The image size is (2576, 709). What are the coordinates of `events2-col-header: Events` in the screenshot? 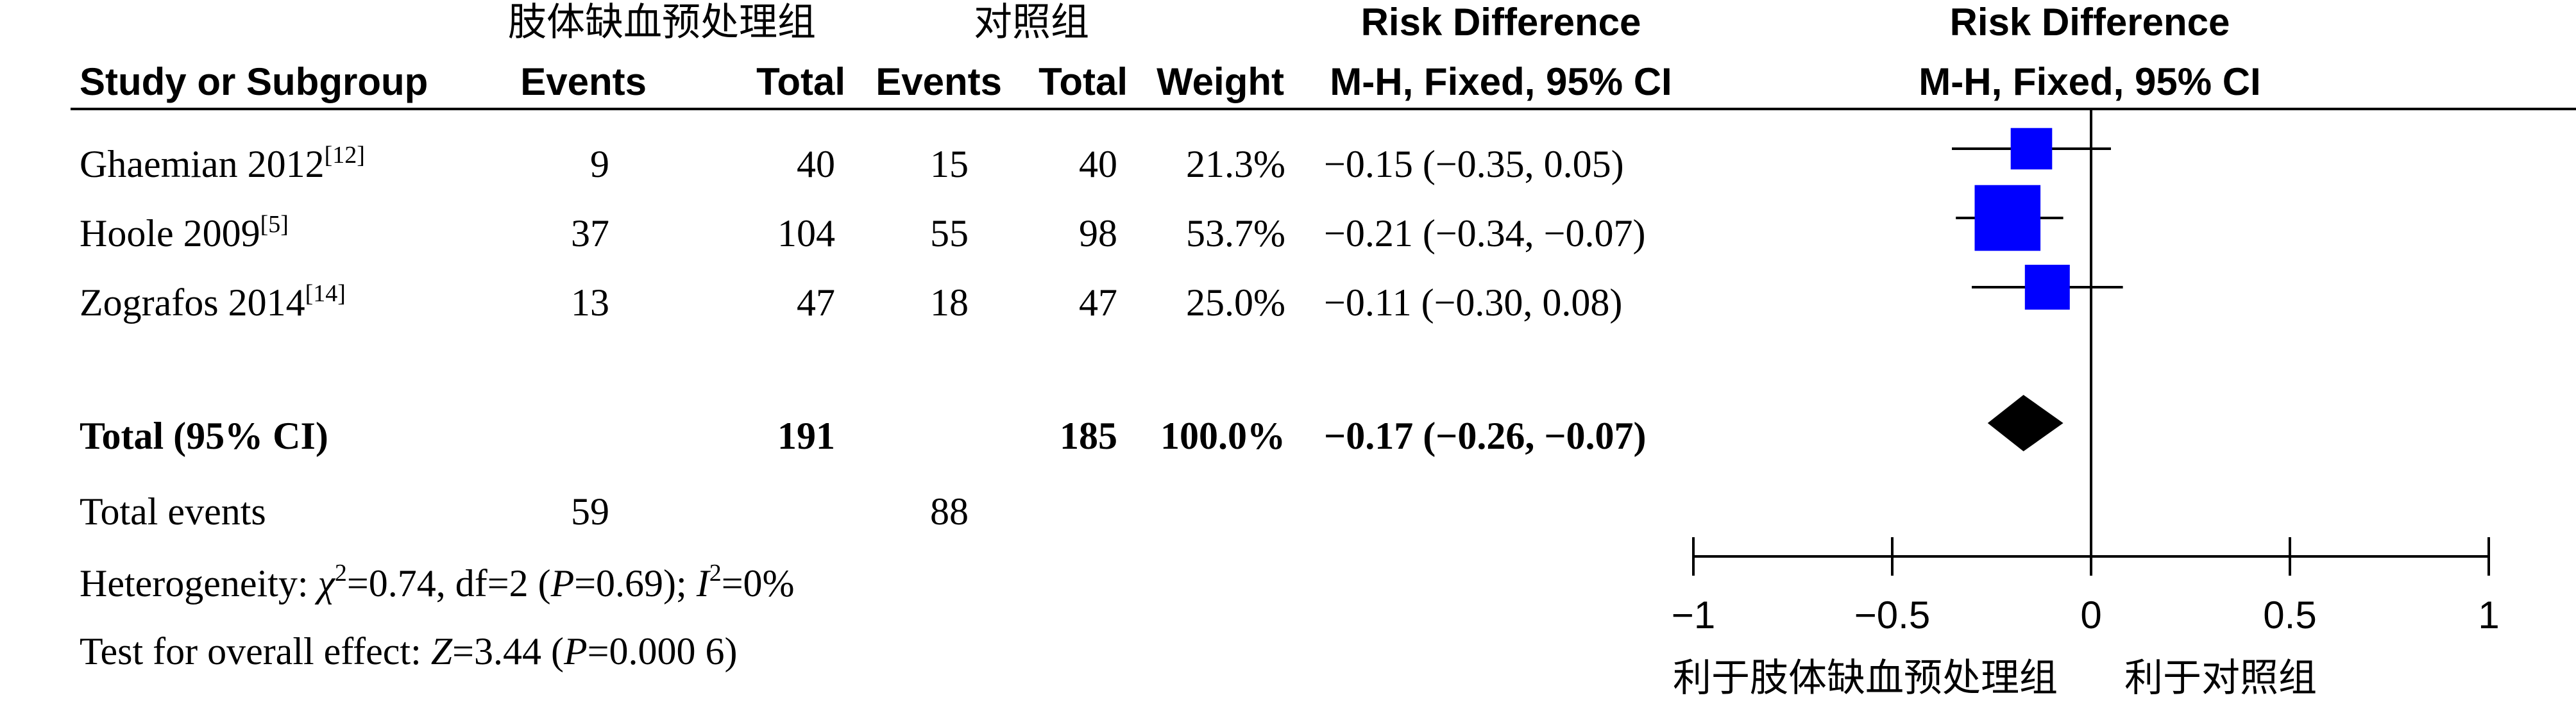 It's located at (939, 81).